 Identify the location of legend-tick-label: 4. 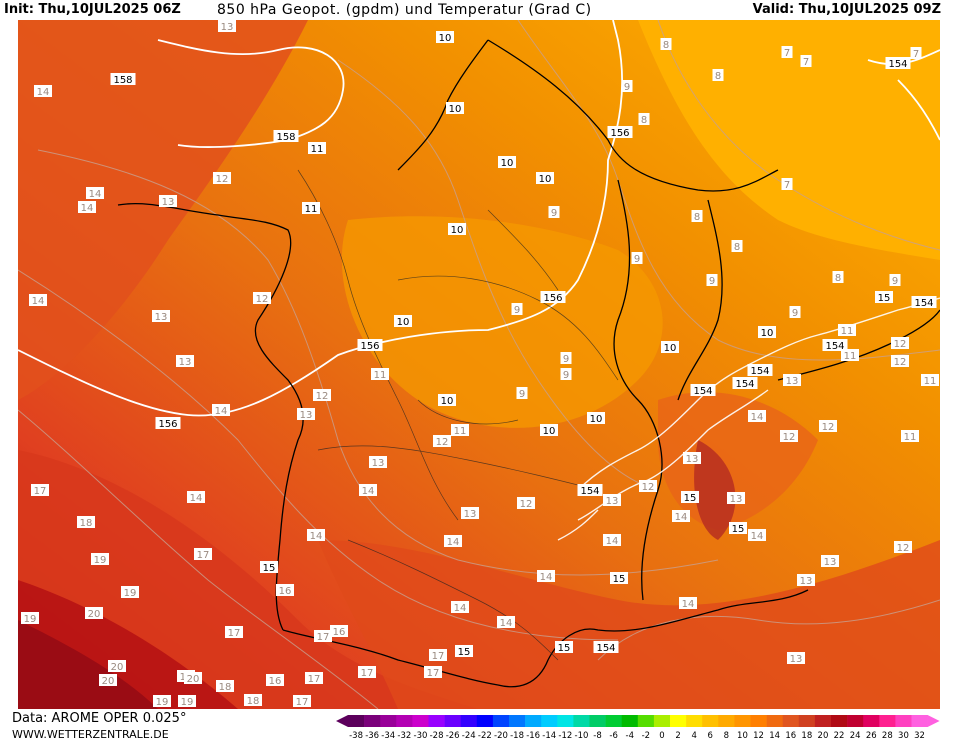
(693, 735).